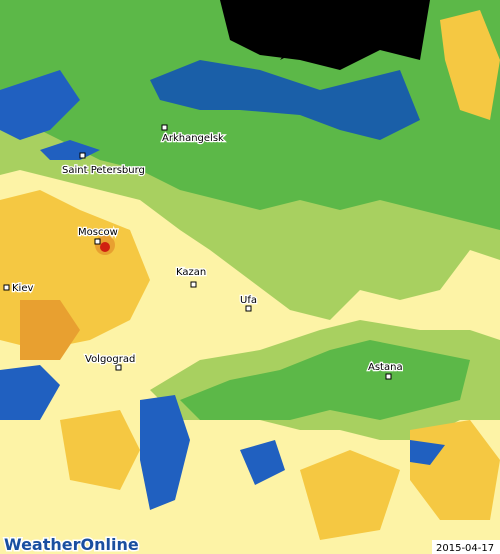 The image size is (500, 554). I want to click on zone-green, so click(325, 380).